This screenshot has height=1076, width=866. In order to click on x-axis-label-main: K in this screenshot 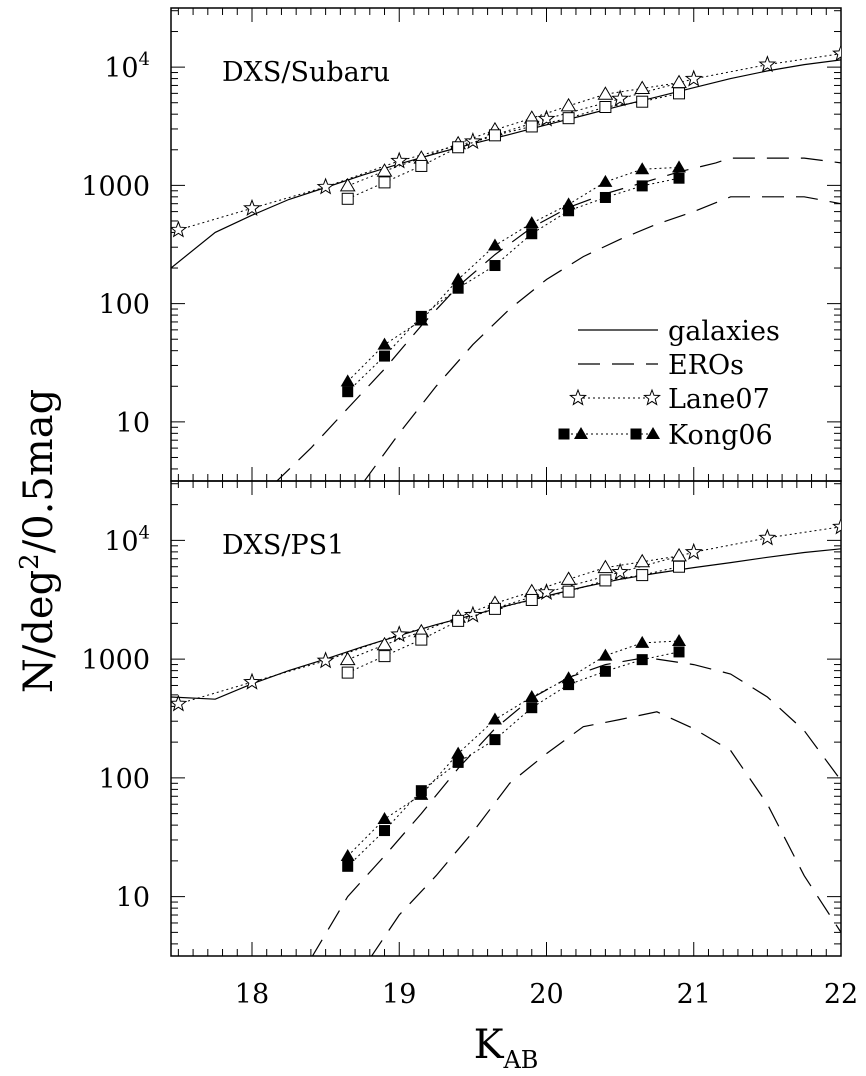, I will do `click(489, 1045)`.